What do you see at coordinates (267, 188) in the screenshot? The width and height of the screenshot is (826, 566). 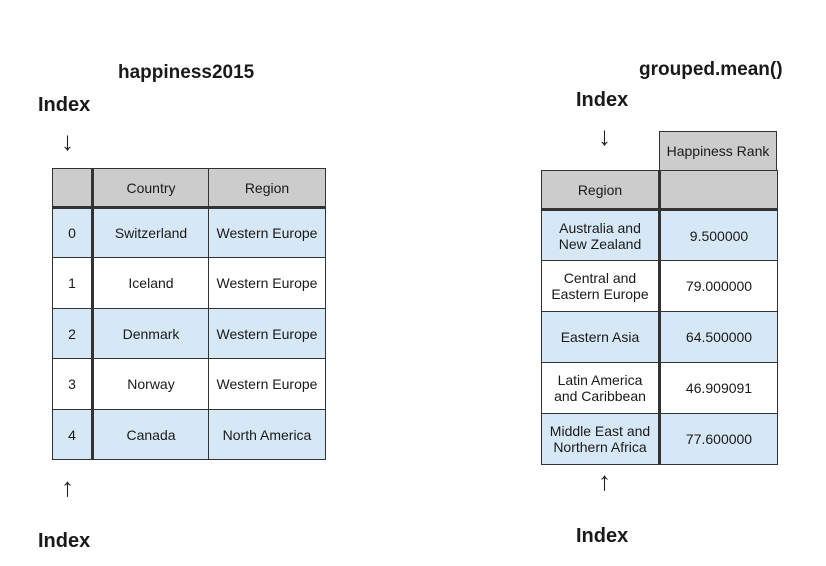 I see `left-col-region-header: Region` at bounding box center [267, 188].